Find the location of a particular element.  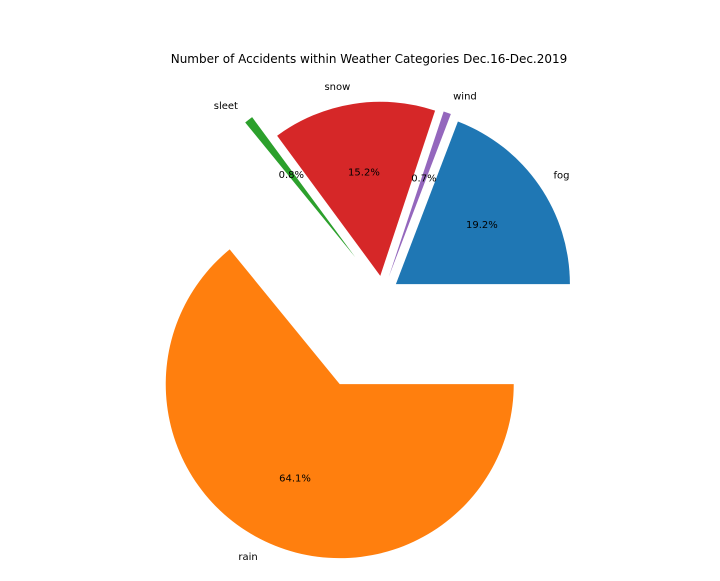

slice-percent-fog: 19.2% is located at coordinates (482, 225).